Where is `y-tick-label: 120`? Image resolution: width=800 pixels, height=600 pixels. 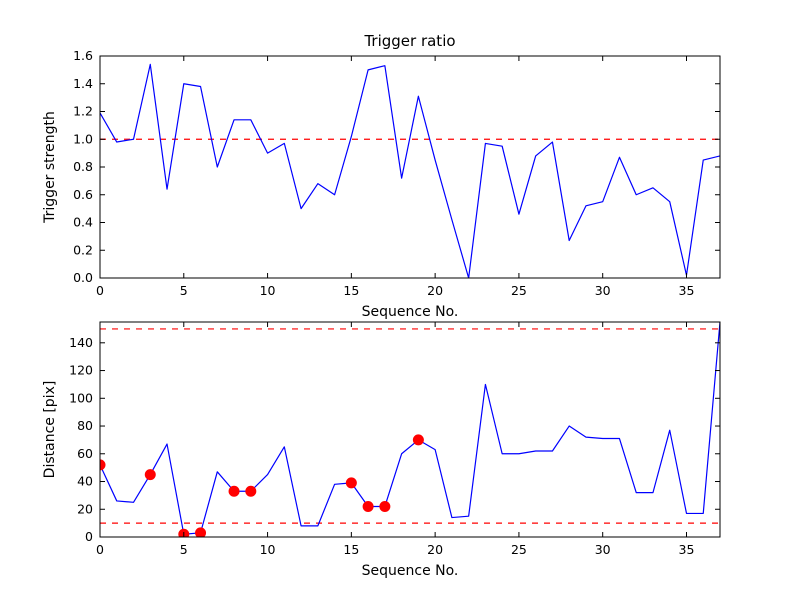
y-tick-label: 120 is located at coordinates (81, 370).